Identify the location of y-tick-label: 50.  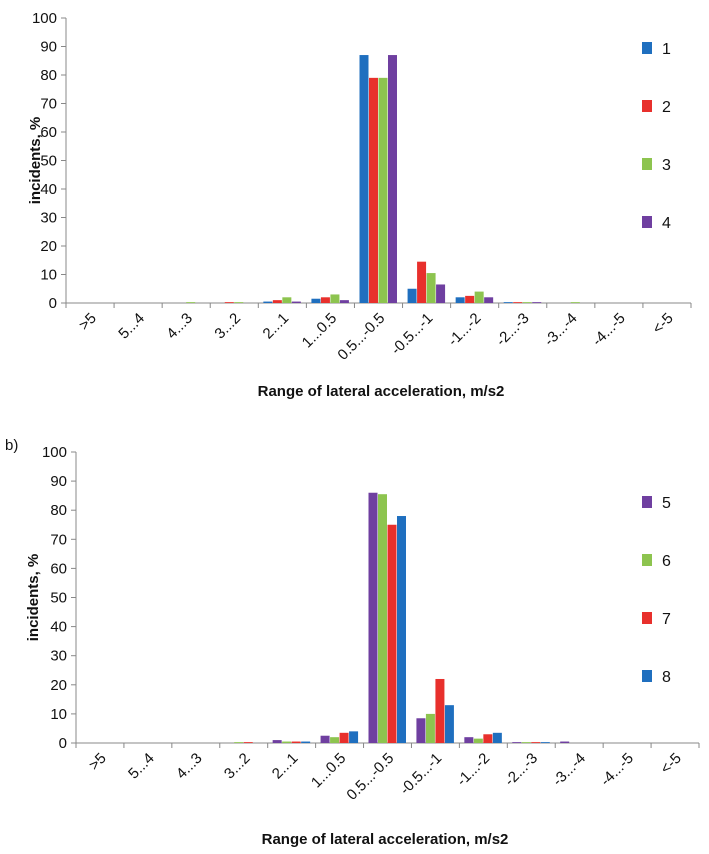
(48, 161).